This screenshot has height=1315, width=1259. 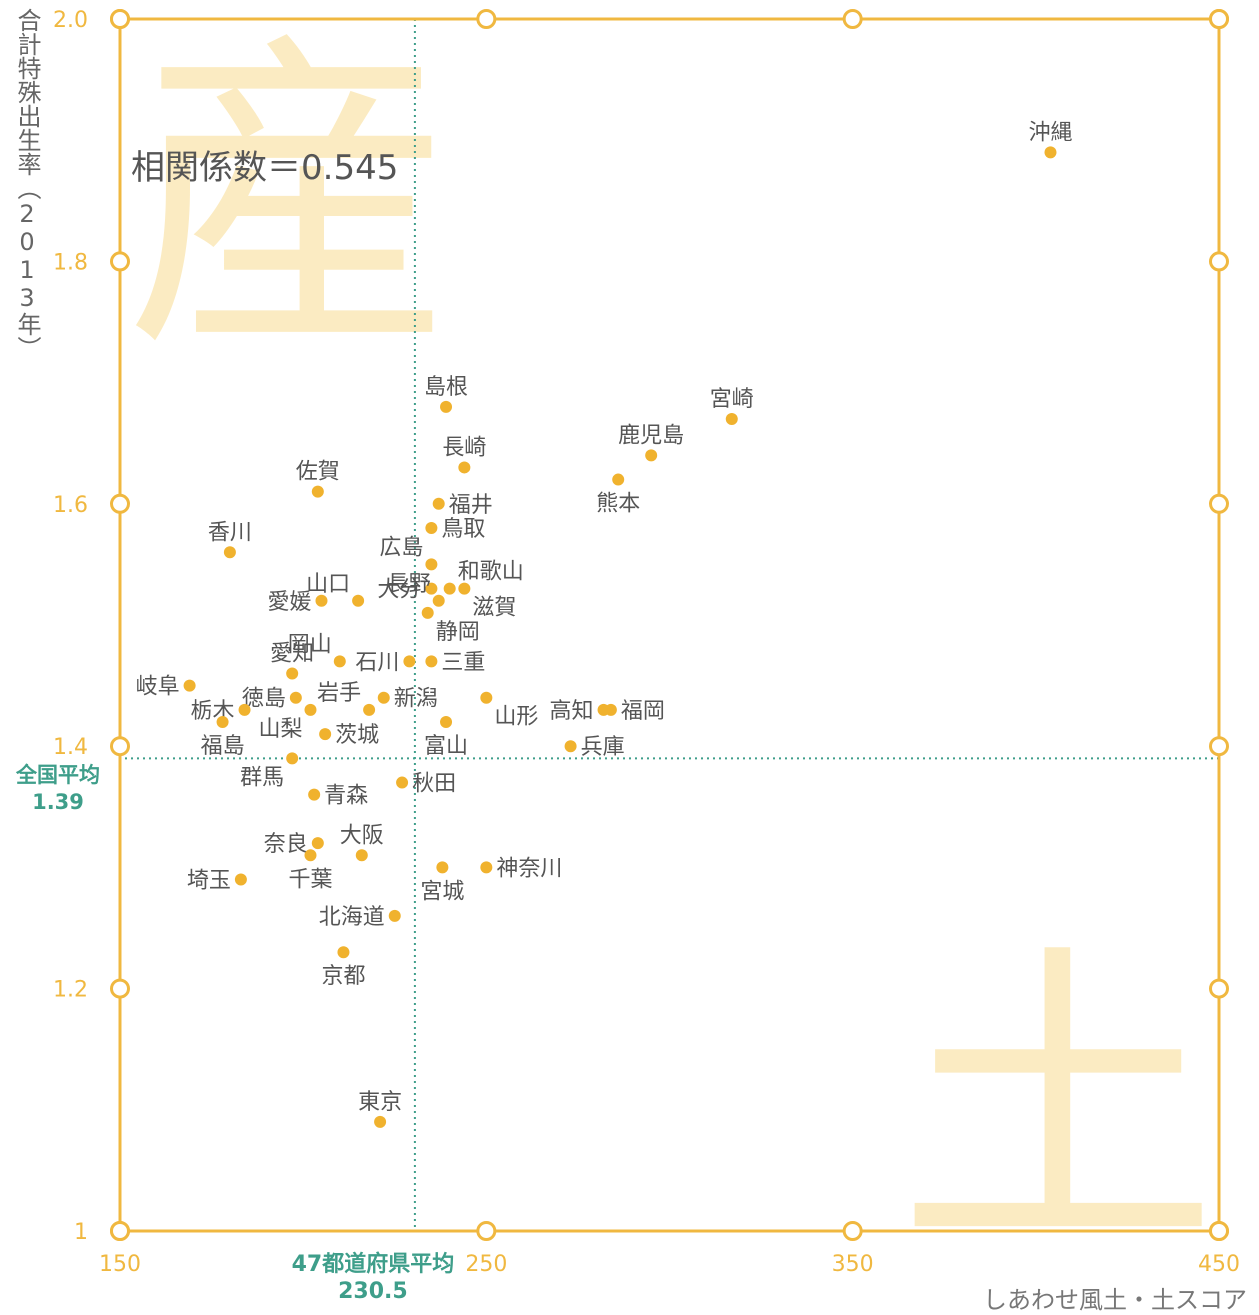 I want to click on point-label: 山口, so click(x=328, y=584).